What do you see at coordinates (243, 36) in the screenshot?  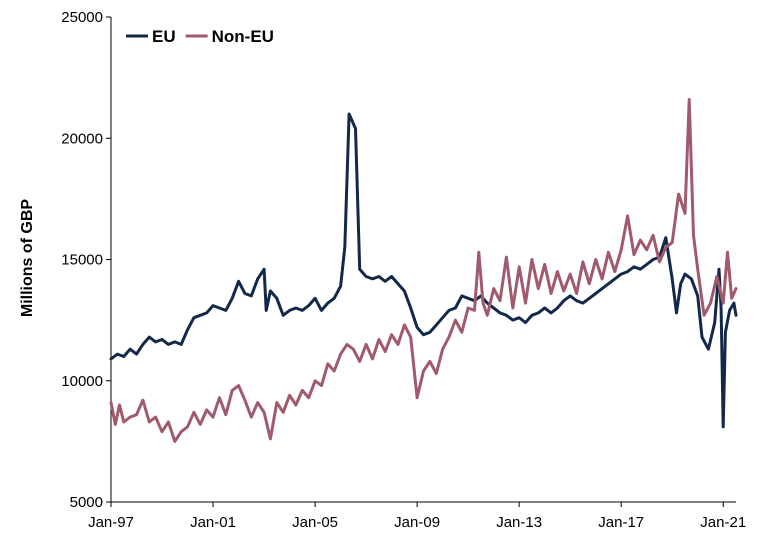 I see `legend-label: Non-EU` at bounding box center [243, 36].